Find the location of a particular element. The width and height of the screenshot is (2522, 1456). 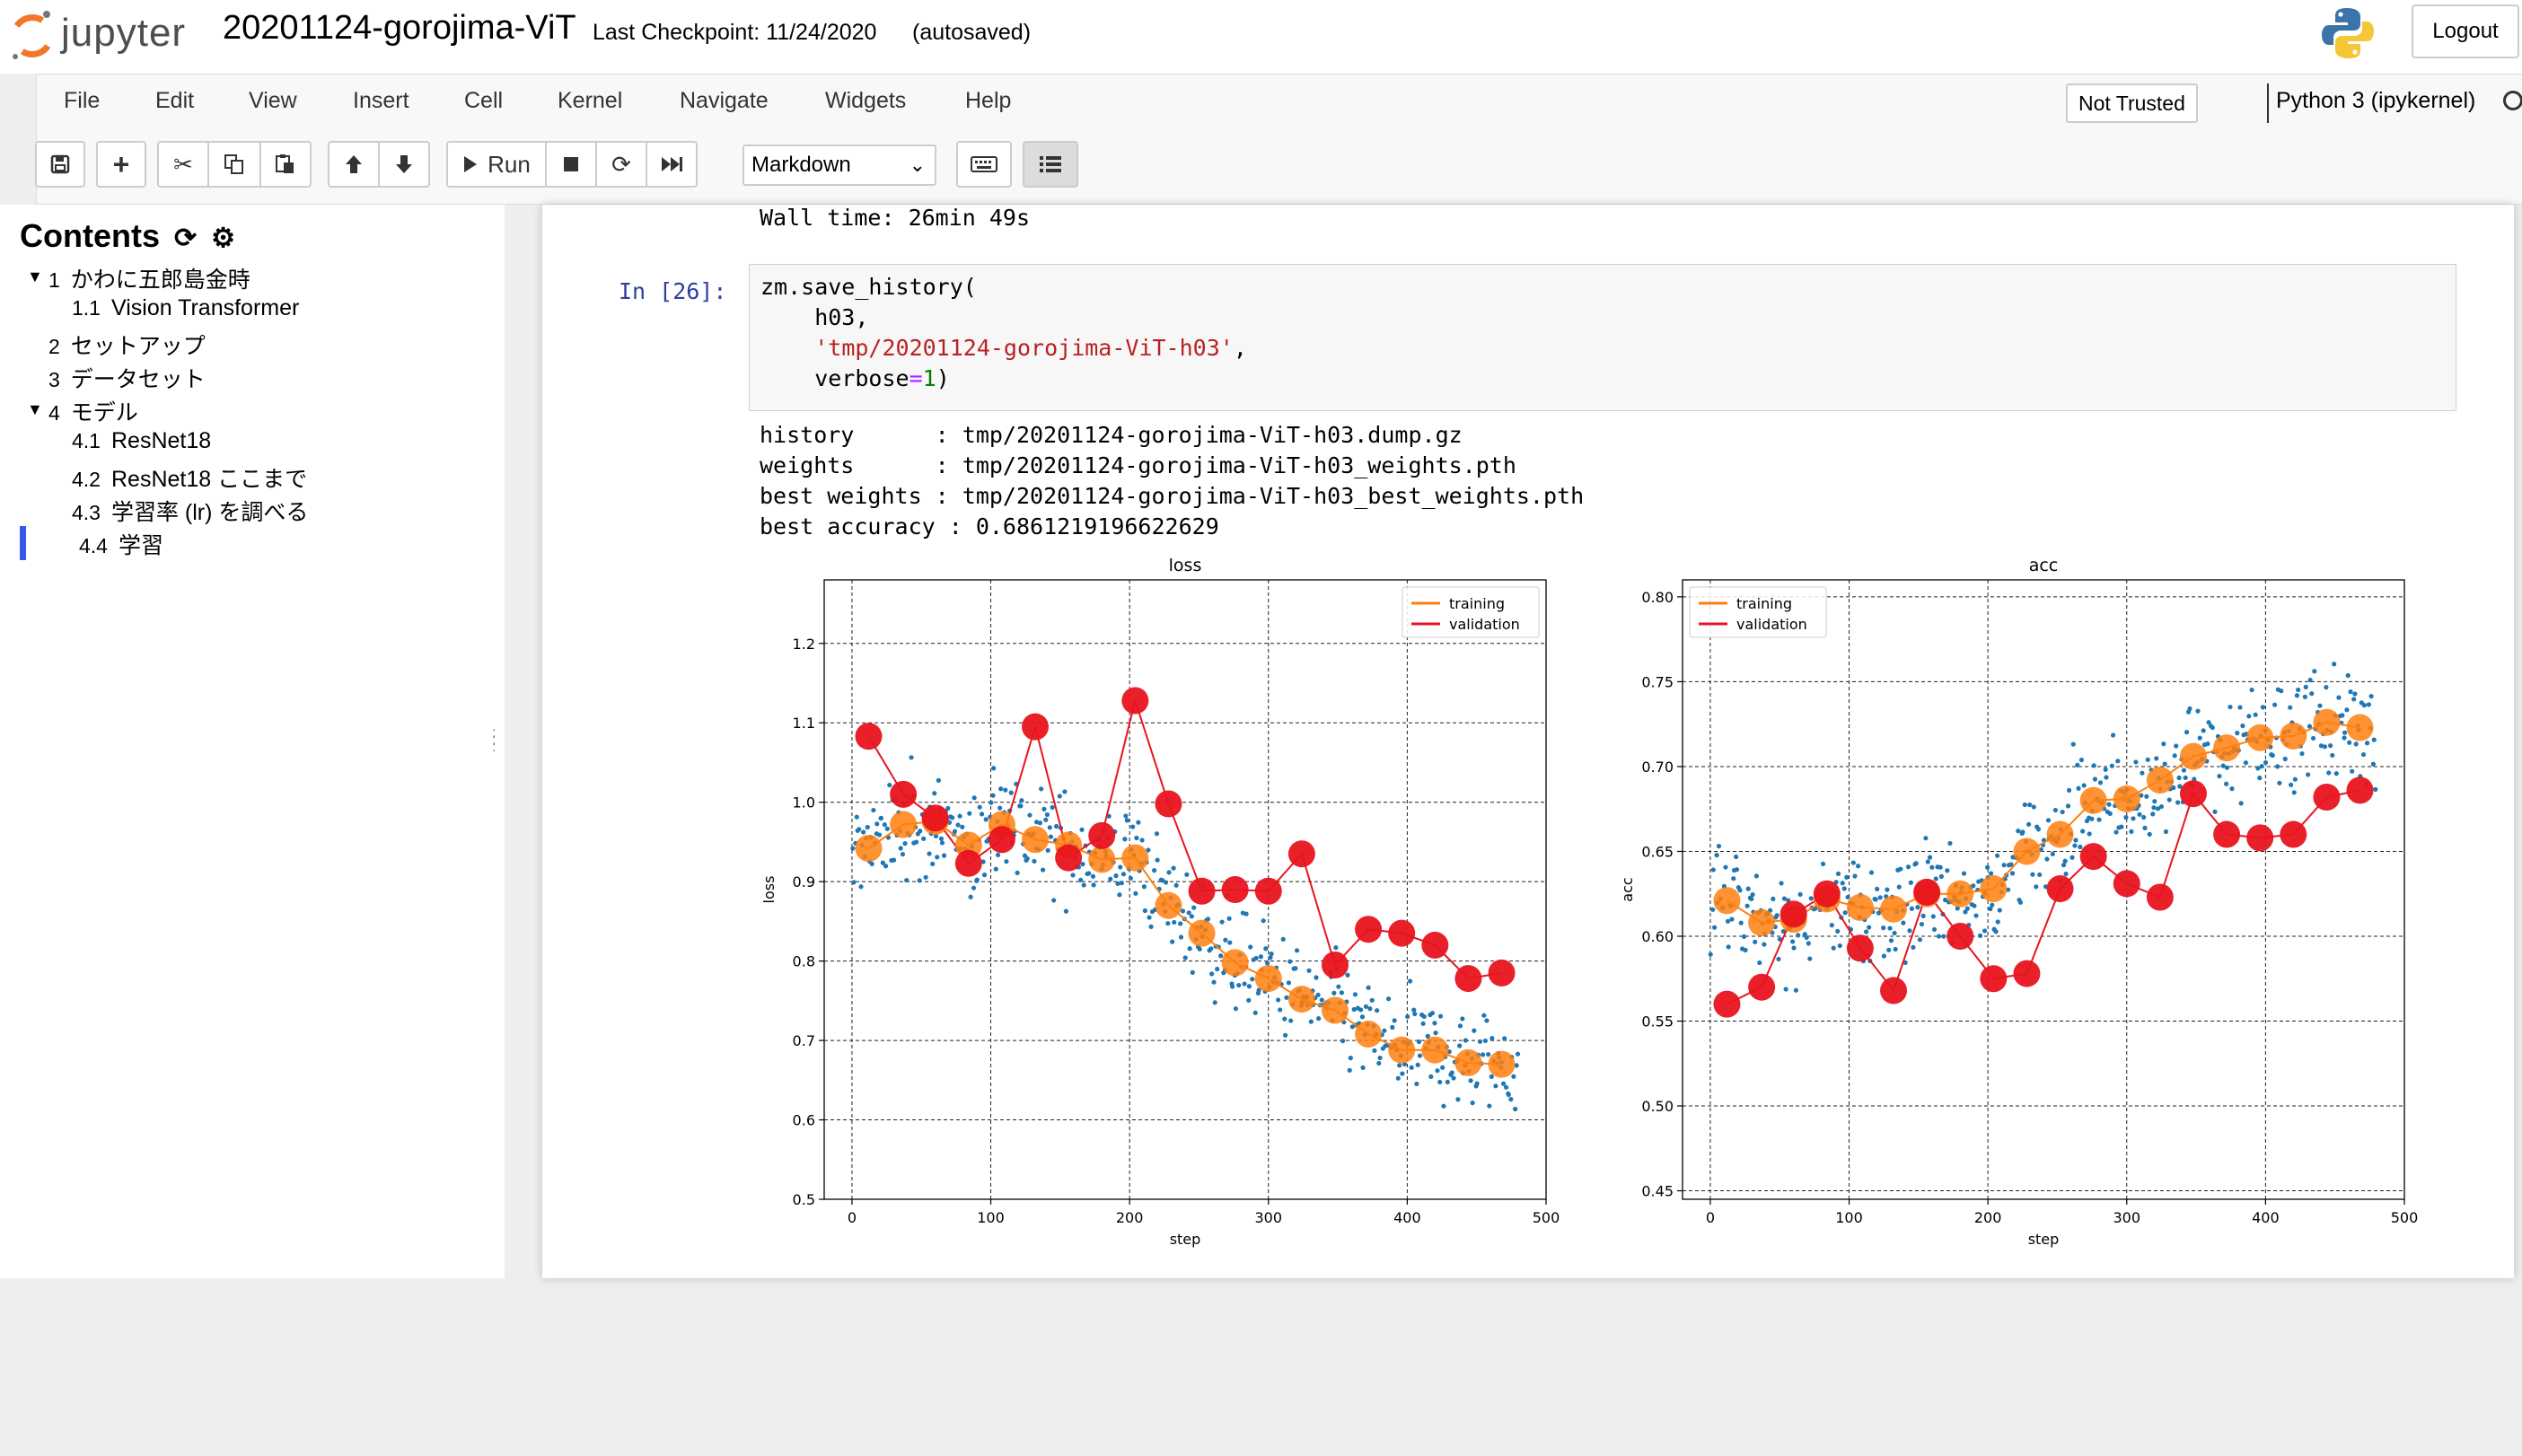

move-down-button is located at coordinates (404, 165).